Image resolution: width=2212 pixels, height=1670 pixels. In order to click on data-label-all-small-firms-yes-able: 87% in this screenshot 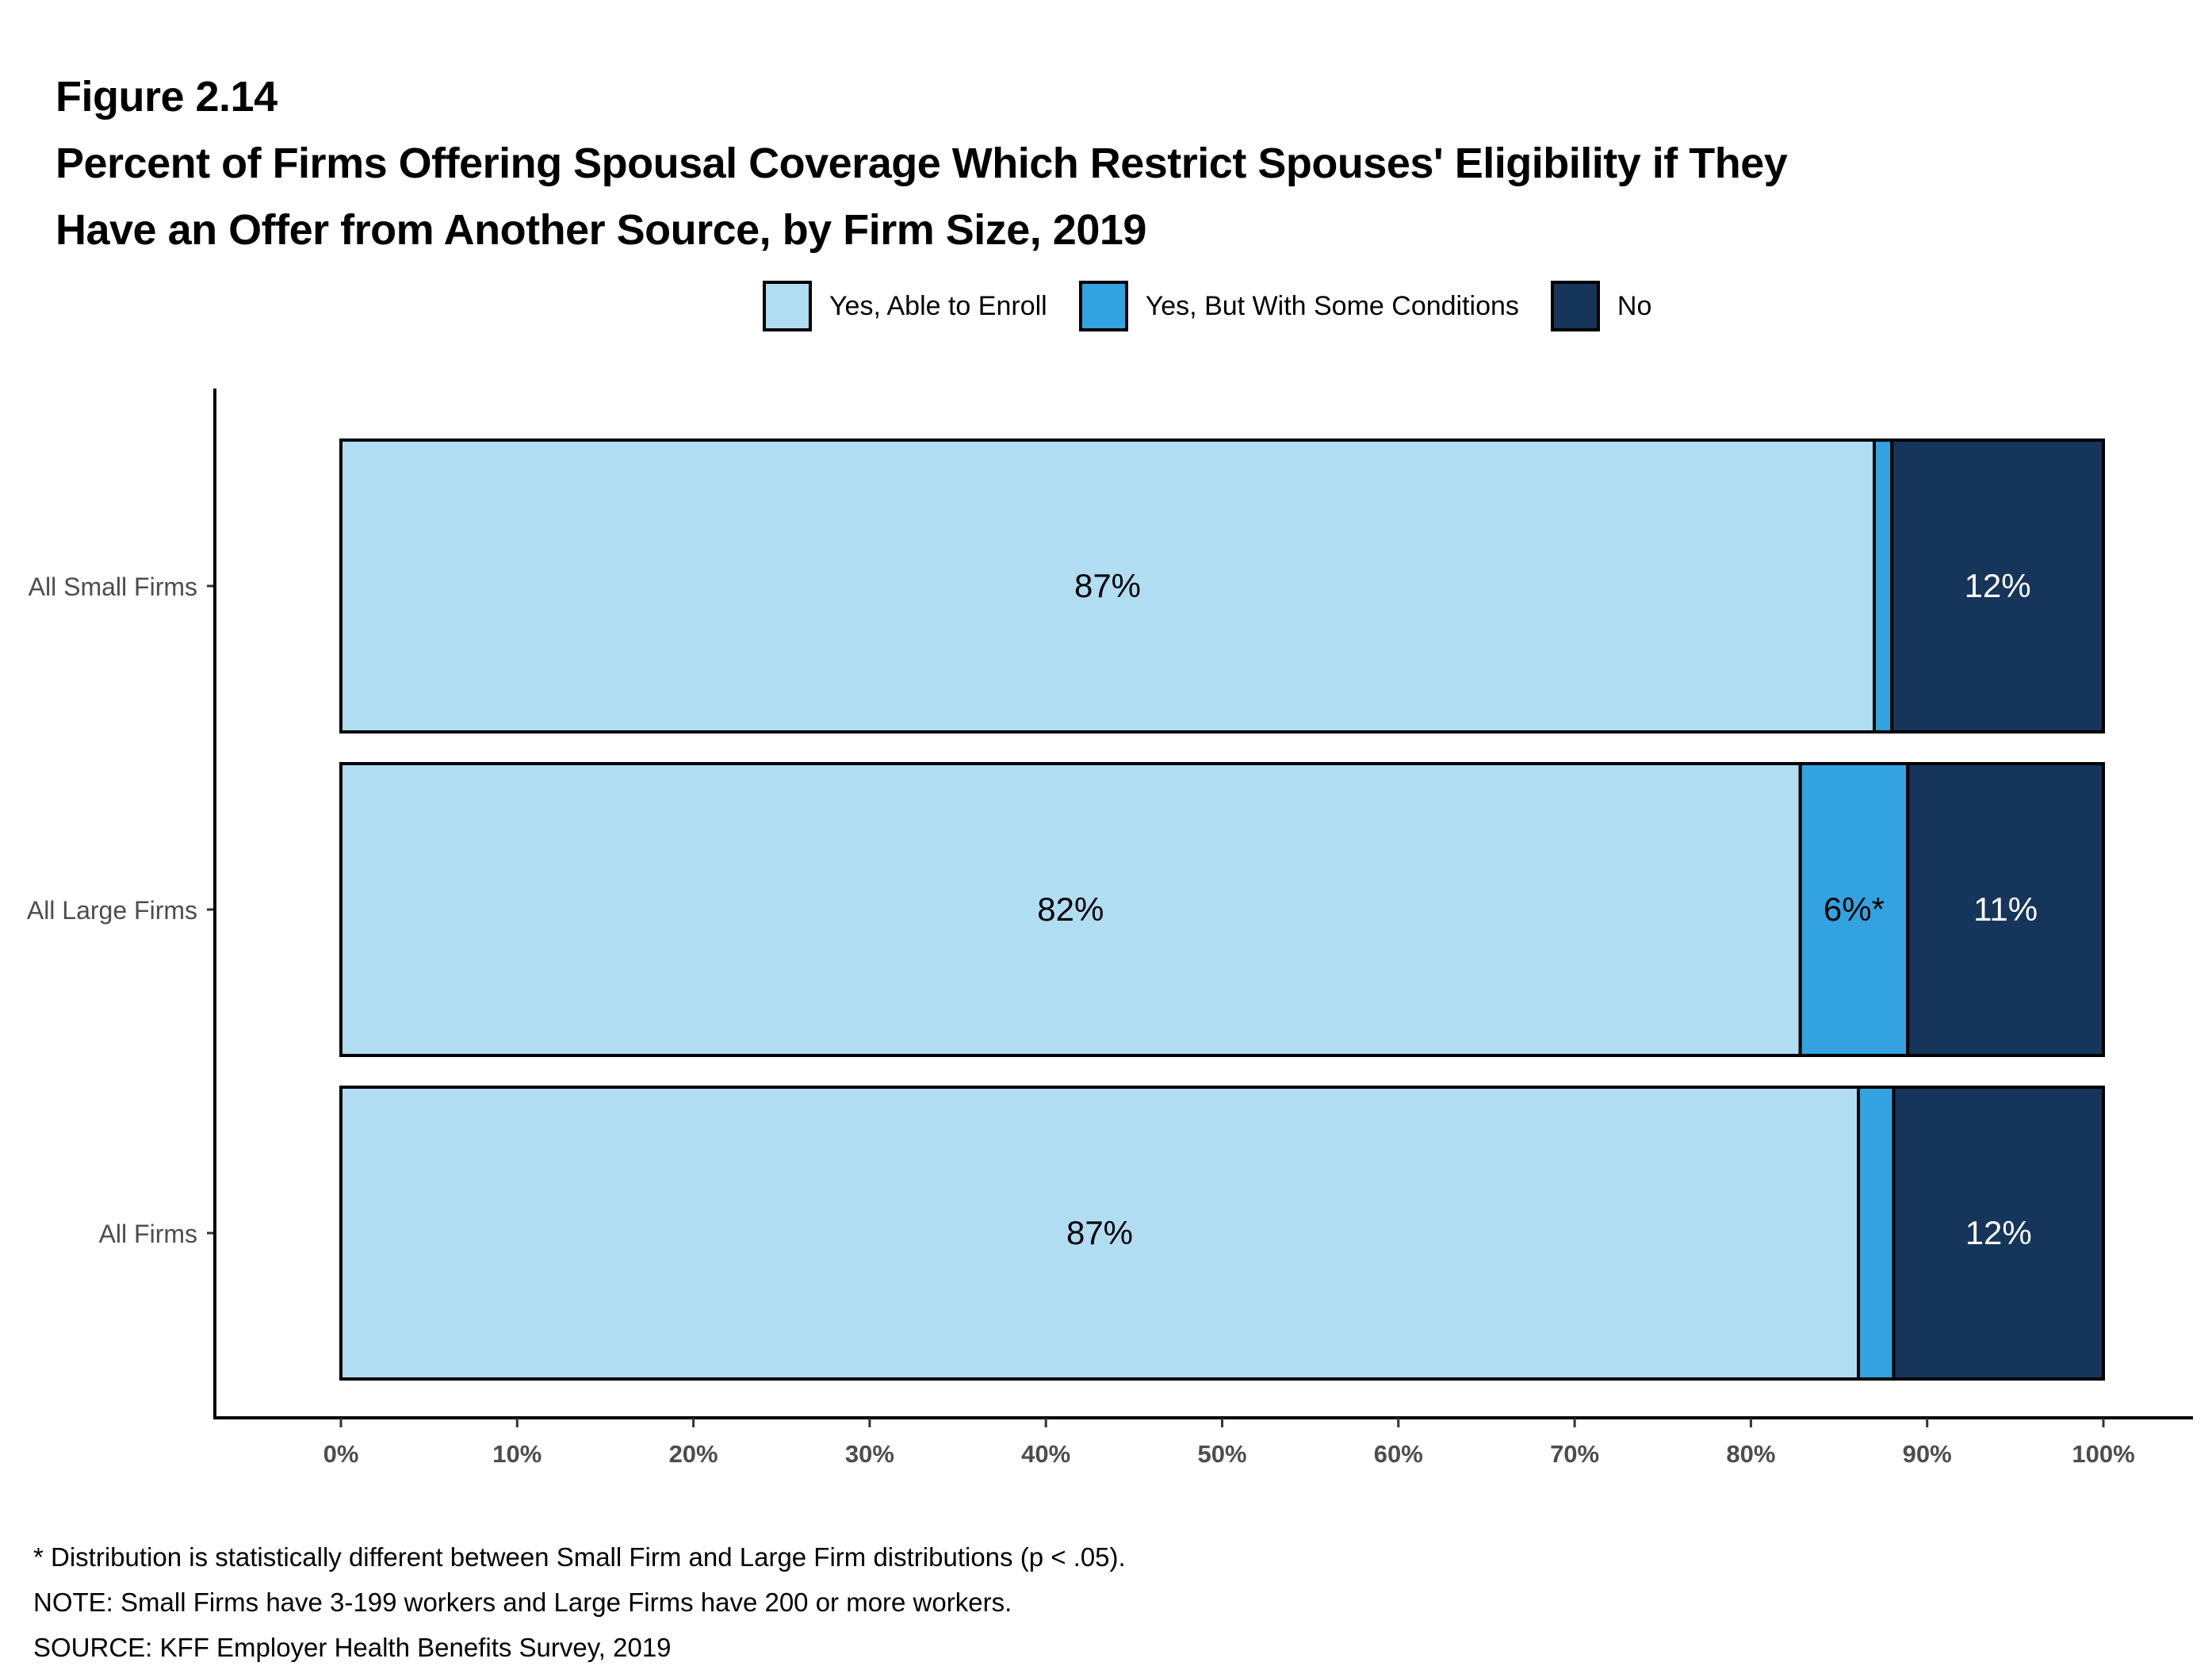, I will do `click(1108, 585)`.